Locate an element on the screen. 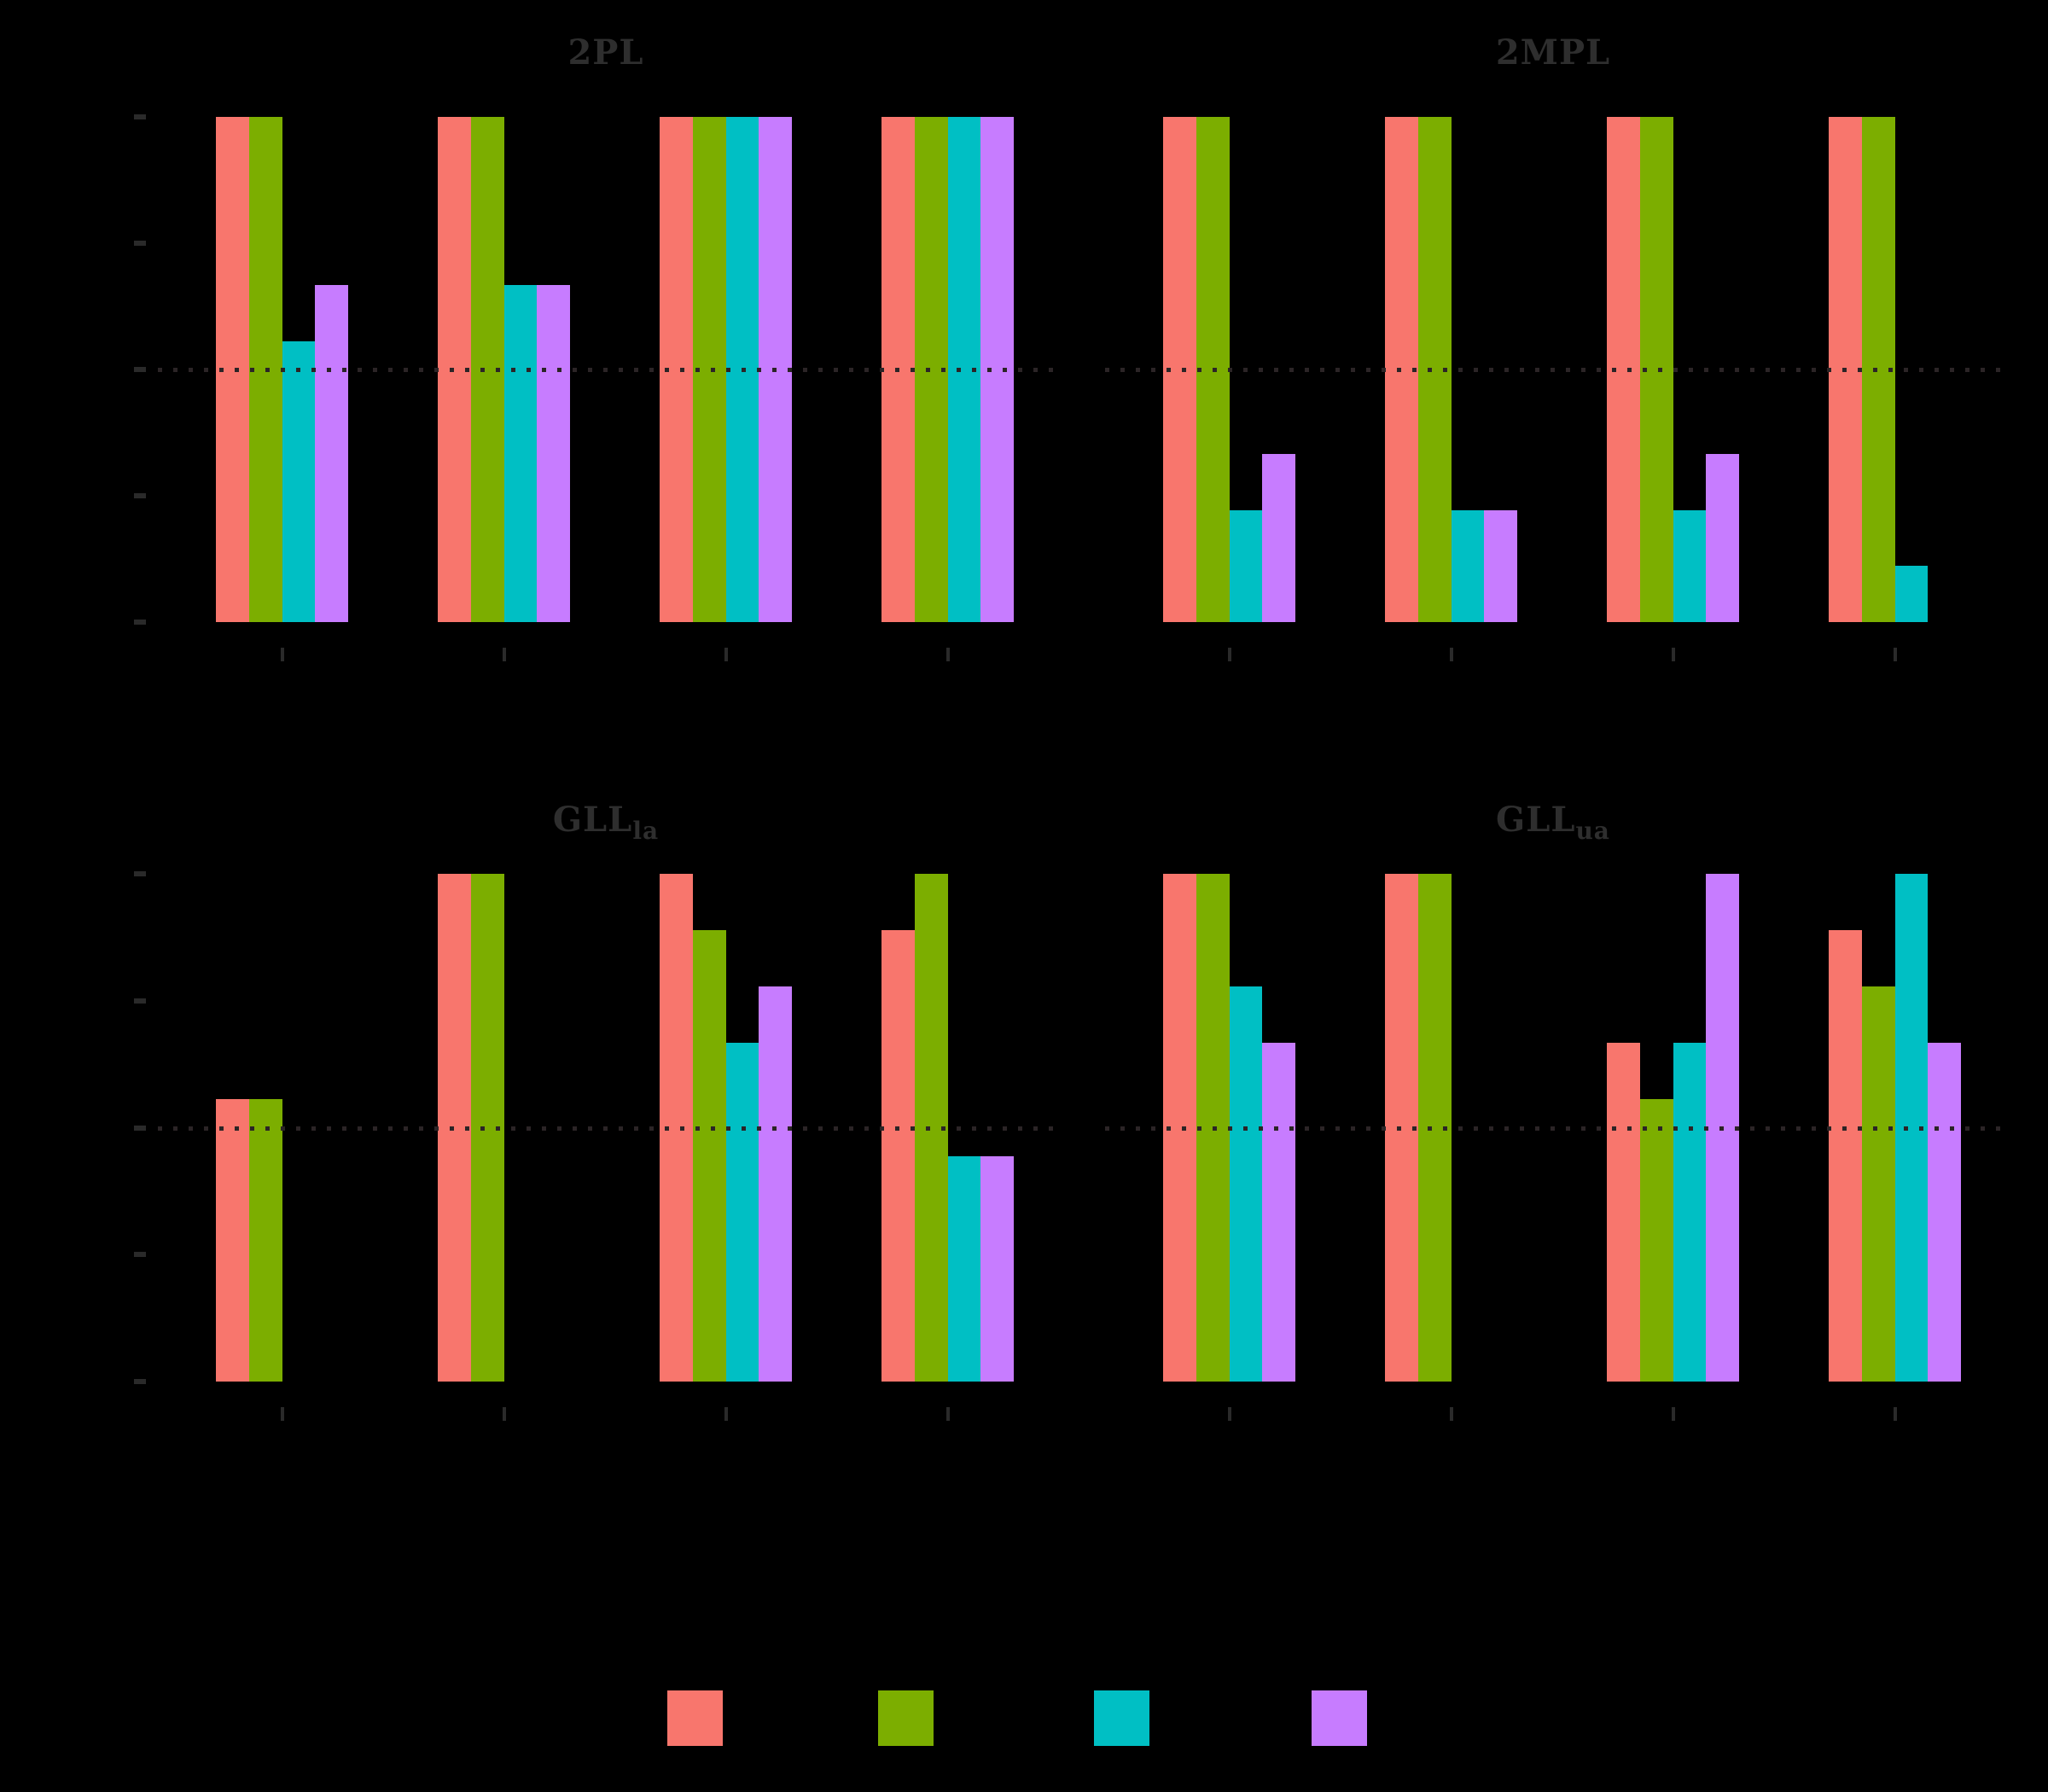 Image resolution: width=2048 pixels, height=1792 pixels. panel-gll-ua: GLLua is located at coordinates (1553, 1103).